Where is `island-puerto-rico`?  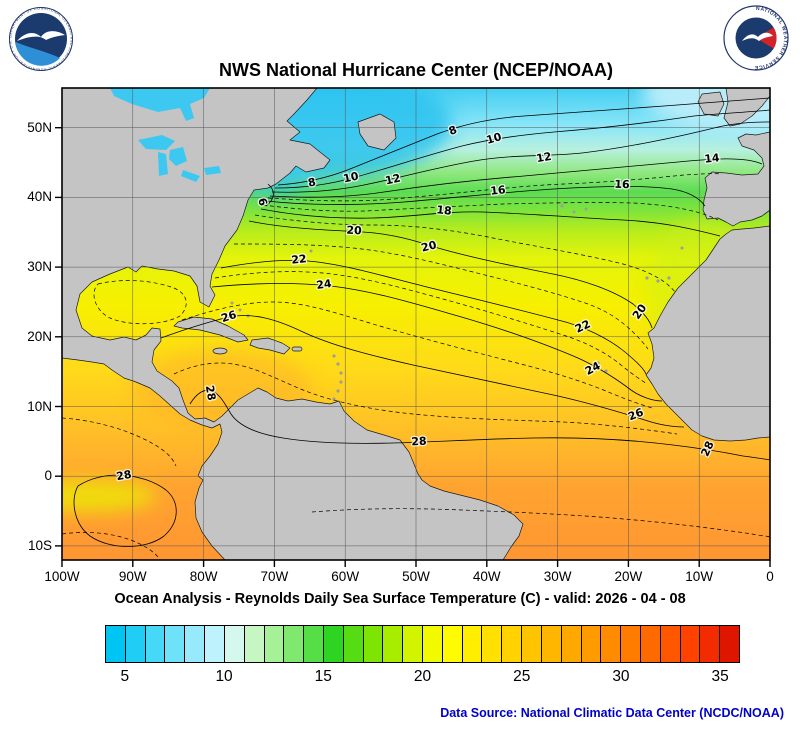
island-puerto-rico is located at coordinates (297, 349).